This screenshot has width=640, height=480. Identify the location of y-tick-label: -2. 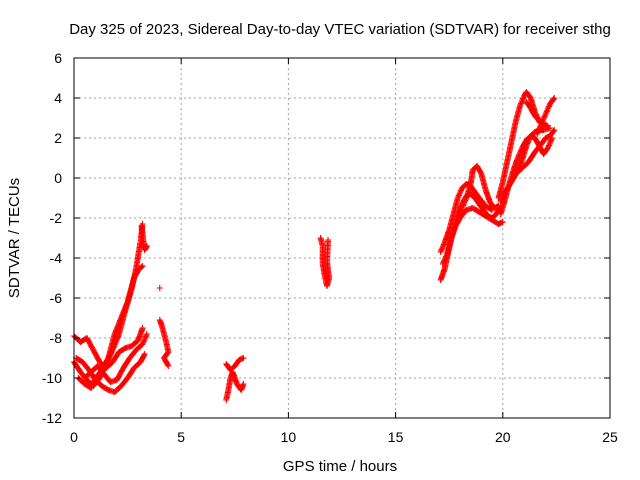
(56, 218).